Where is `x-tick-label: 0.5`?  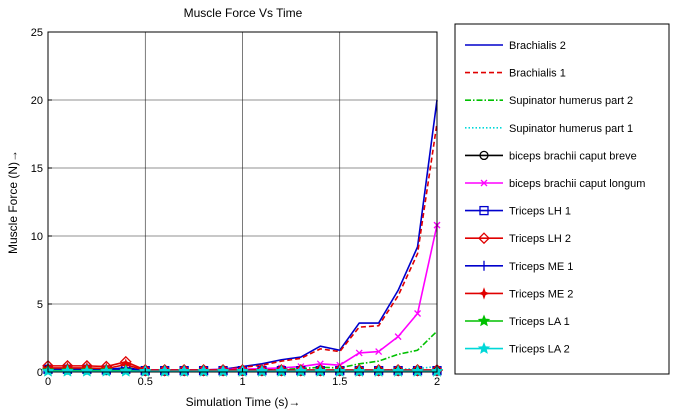 x-tick-label: 0.5 is located at coordinates (145, 382).